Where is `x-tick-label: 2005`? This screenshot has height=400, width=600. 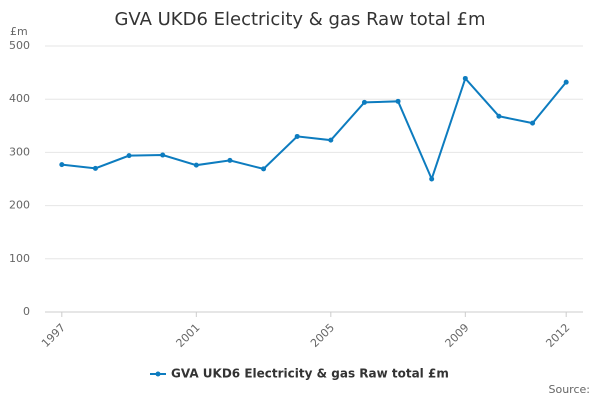
x-tick-label: 2005 is located at coordinates (322, 335).